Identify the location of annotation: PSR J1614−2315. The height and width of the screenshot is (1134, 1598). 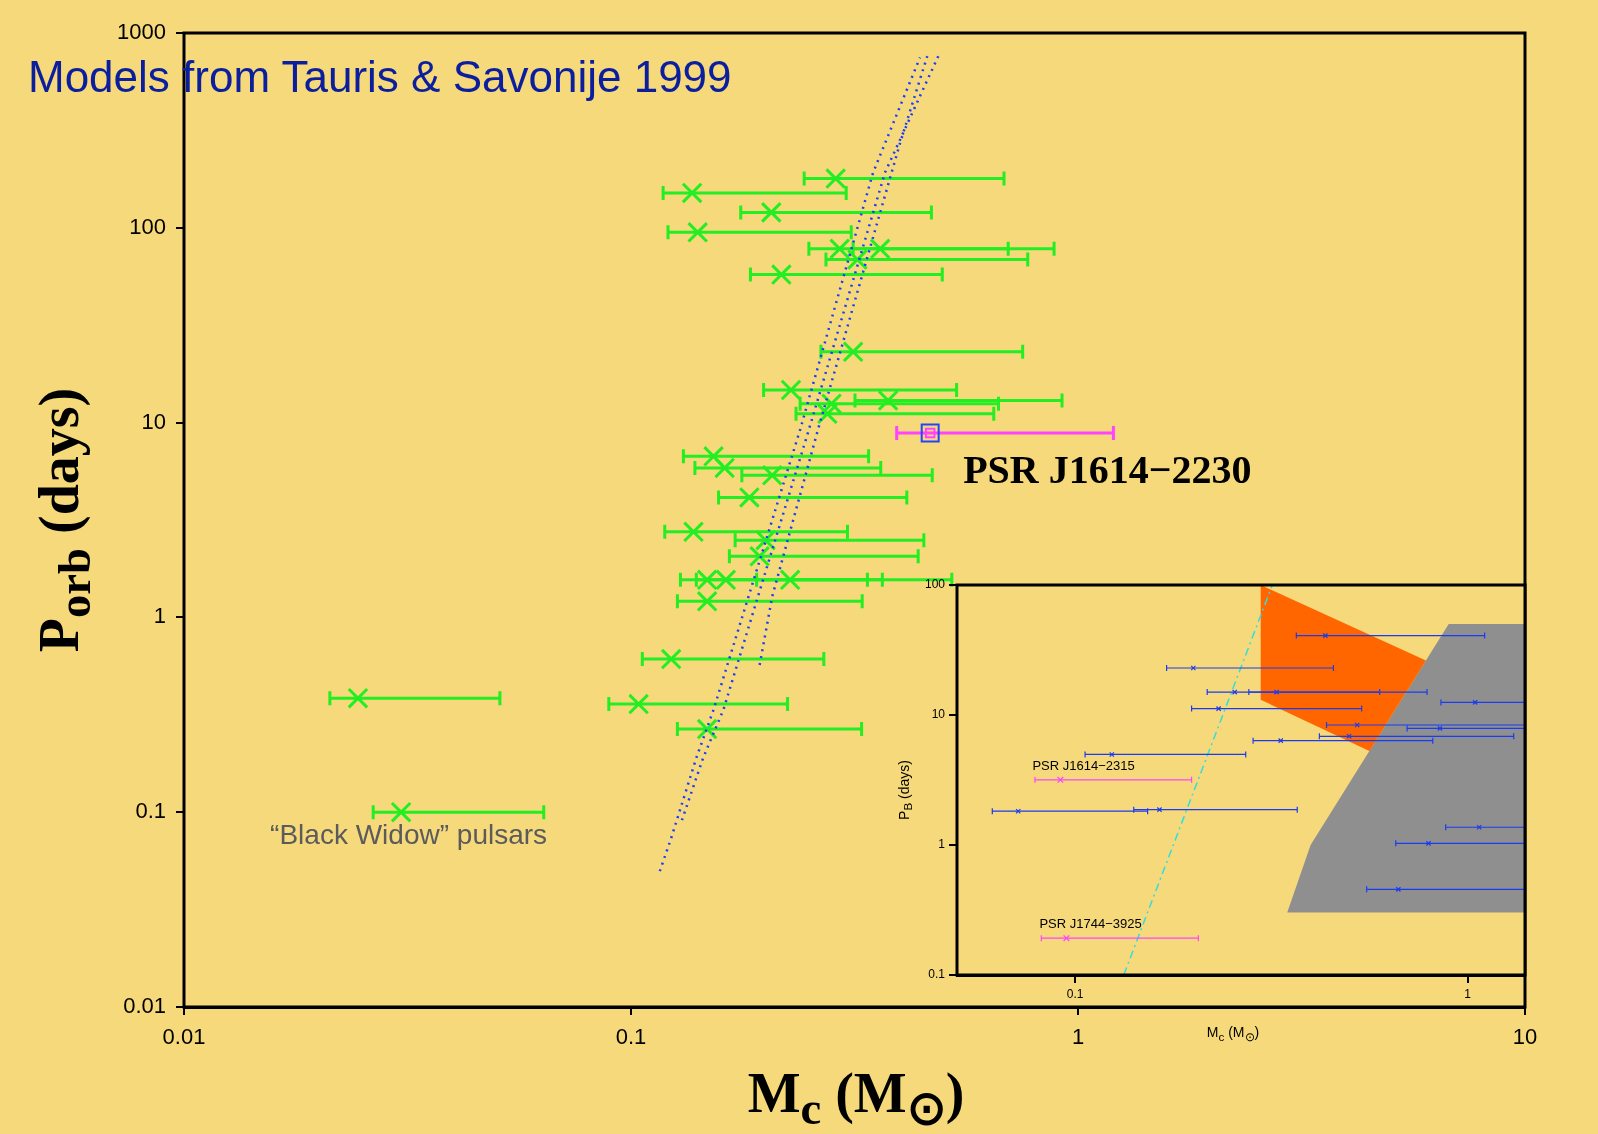
(1083, 765).